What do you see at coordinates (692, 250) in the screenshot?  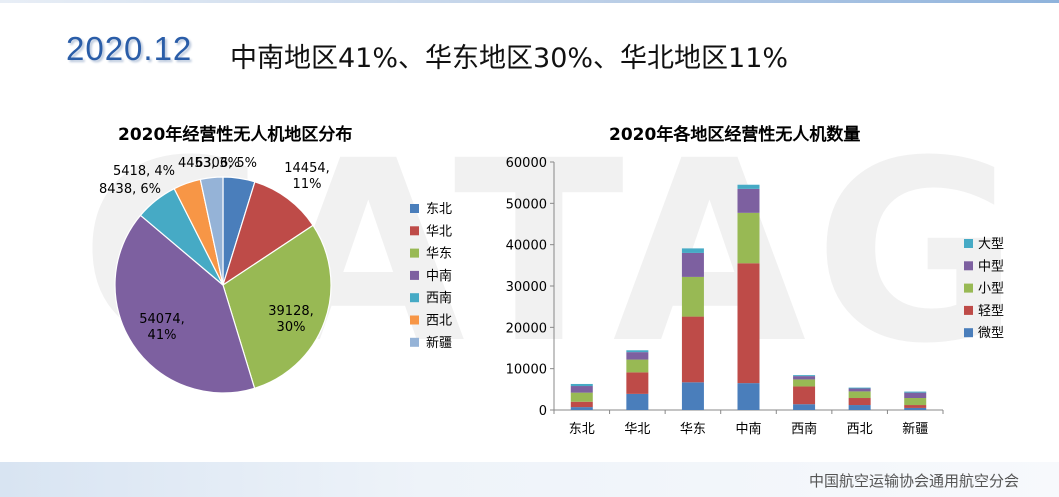 I see `bar-segment-华东-大型` at bounding box center [692, 250].